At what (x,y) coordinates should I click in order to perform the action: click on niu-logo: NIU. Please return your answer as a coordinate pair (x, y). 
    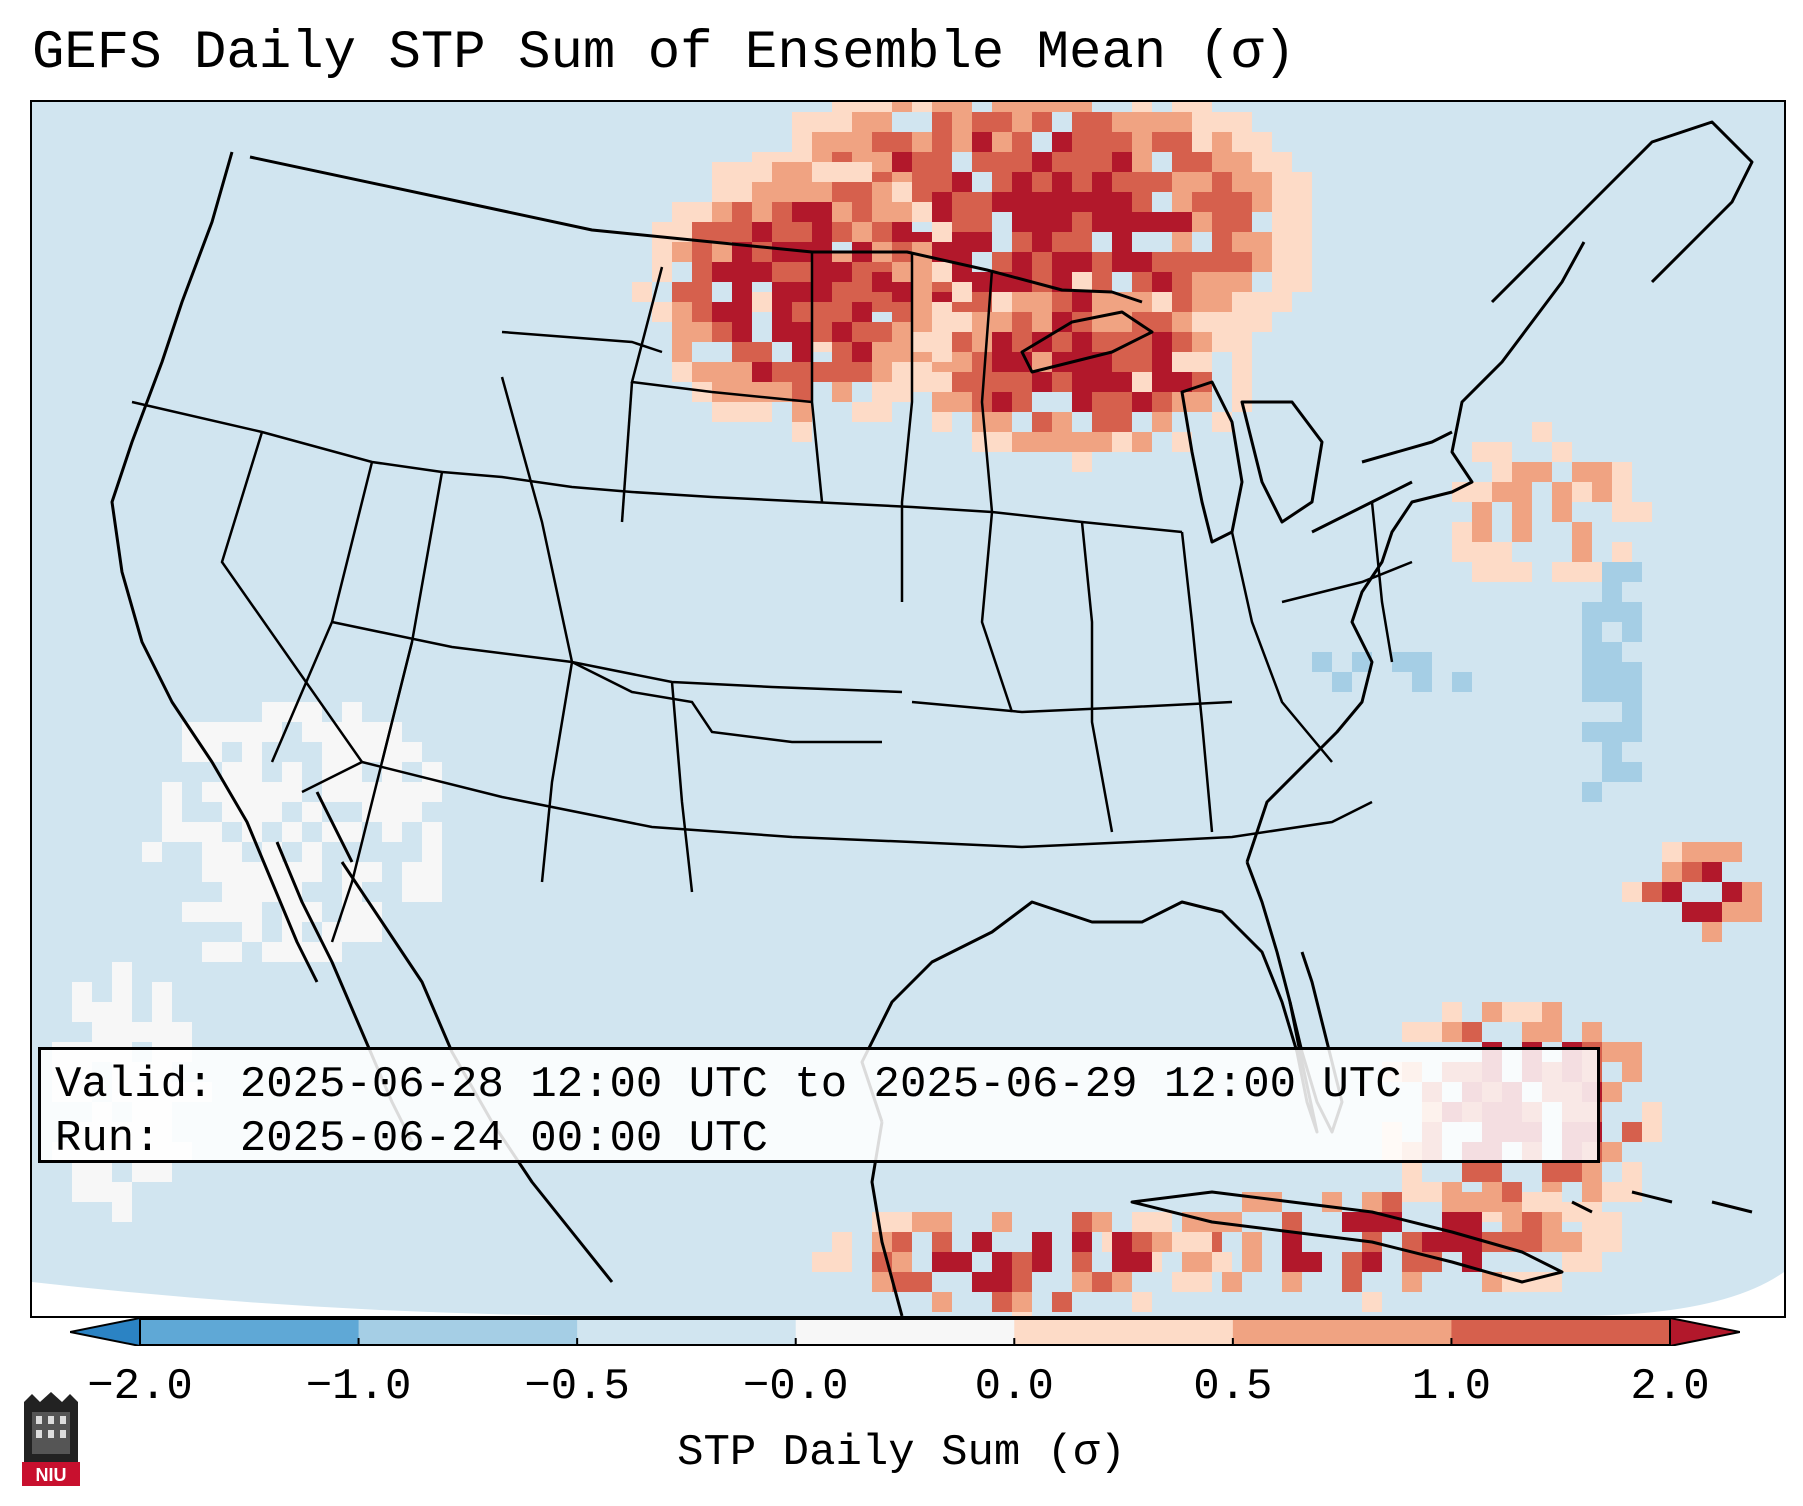
    Looking at the image, I should click on (51, 1439).